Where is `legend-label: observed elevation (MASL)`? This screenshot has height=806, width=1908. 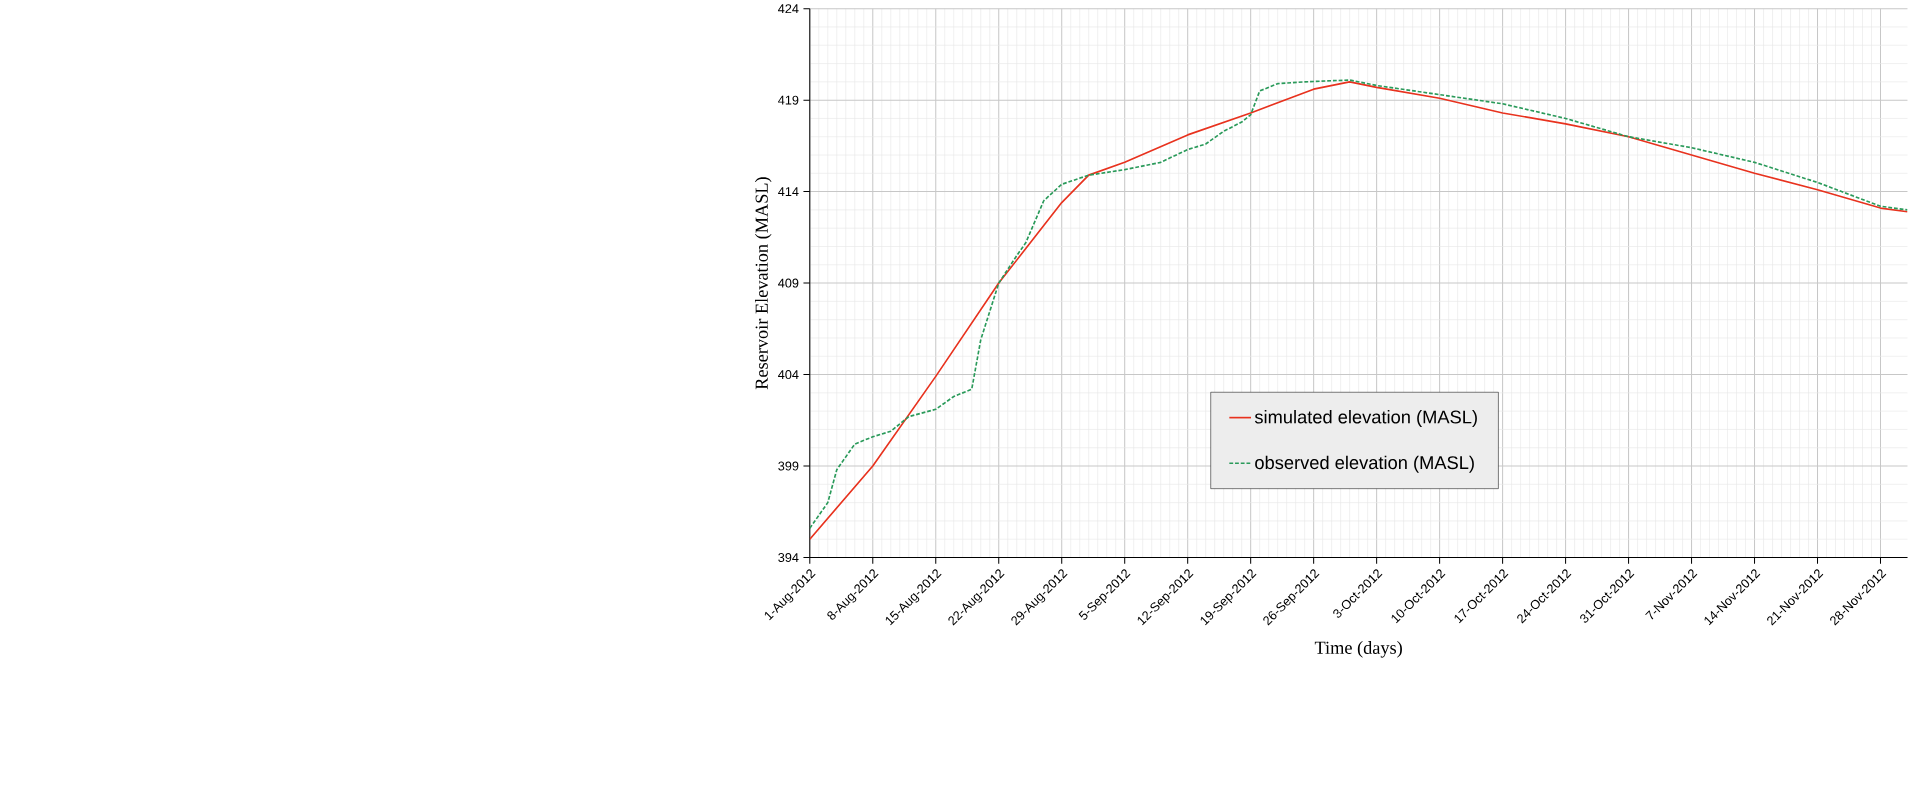 legend-label: observed elevation (MASL) is located at coordinates (1364, 464).